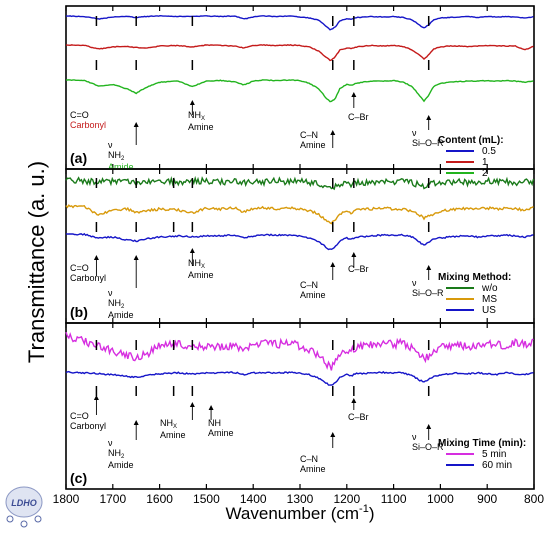 The height and width of the screenshot is (540, 550). I want to click on x-tick-label: 1600, so click(159, 499).